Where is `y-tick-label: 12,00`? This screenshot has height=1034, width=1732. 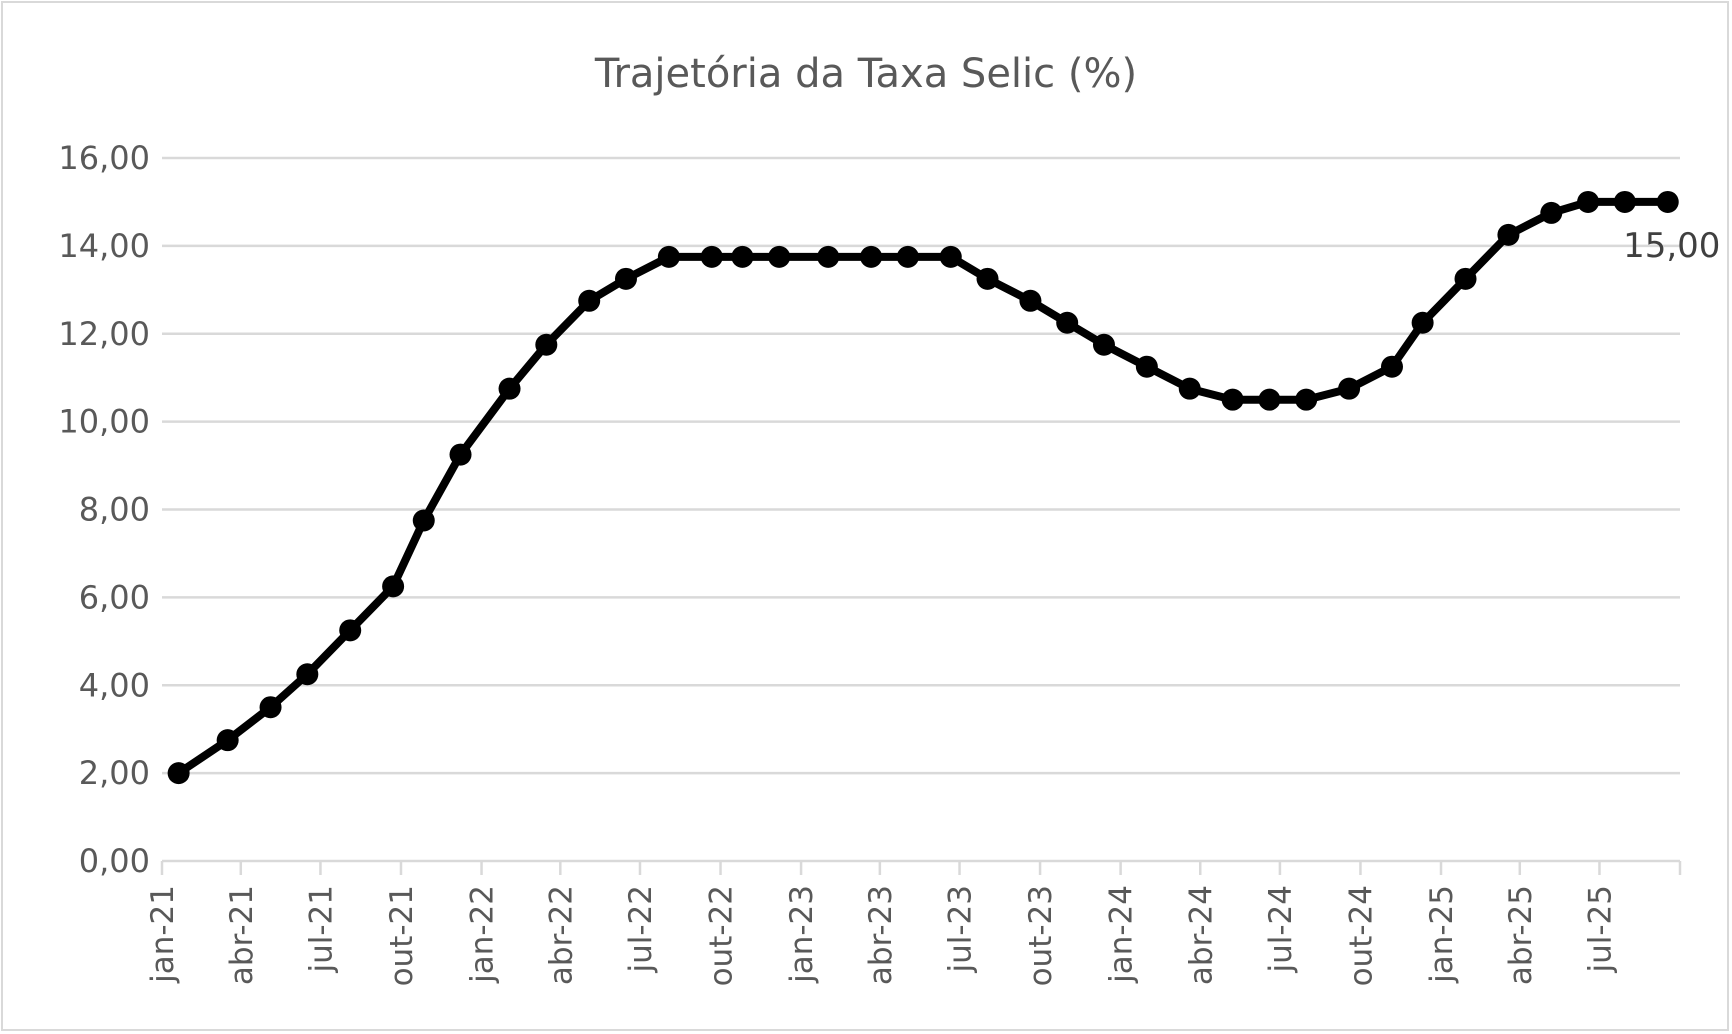 y-tick-label: 12,00 is located at coordinates (104, 334).